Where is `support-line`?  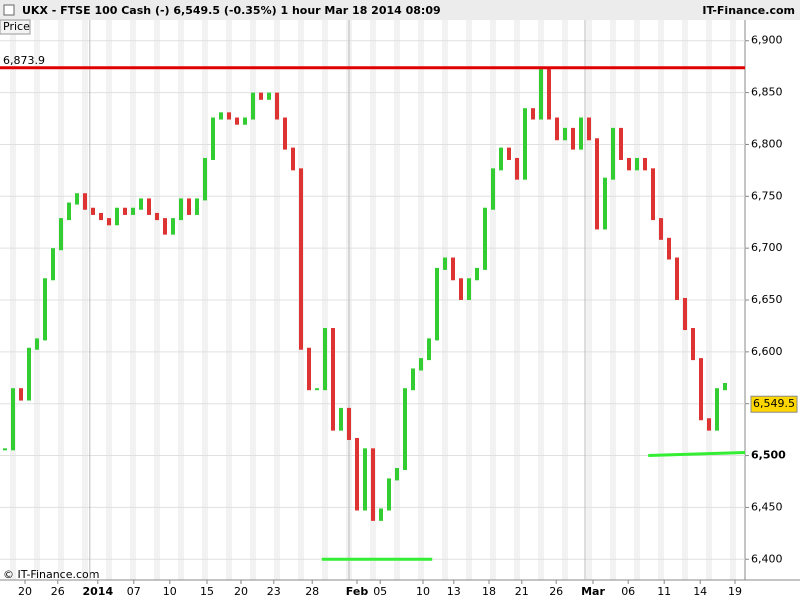 support-line is located at coordinates (697, 454).